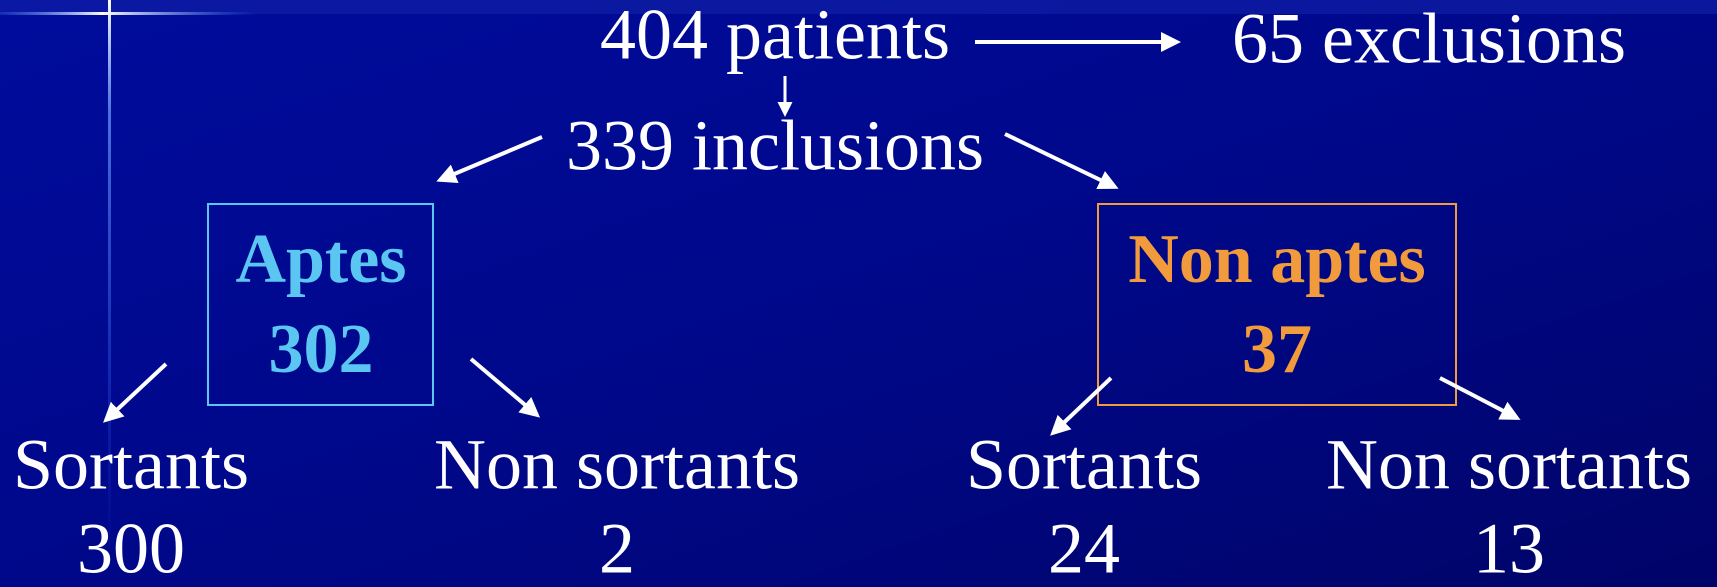  I want to click on node-label: 339 inclusions, so click(775, 146).